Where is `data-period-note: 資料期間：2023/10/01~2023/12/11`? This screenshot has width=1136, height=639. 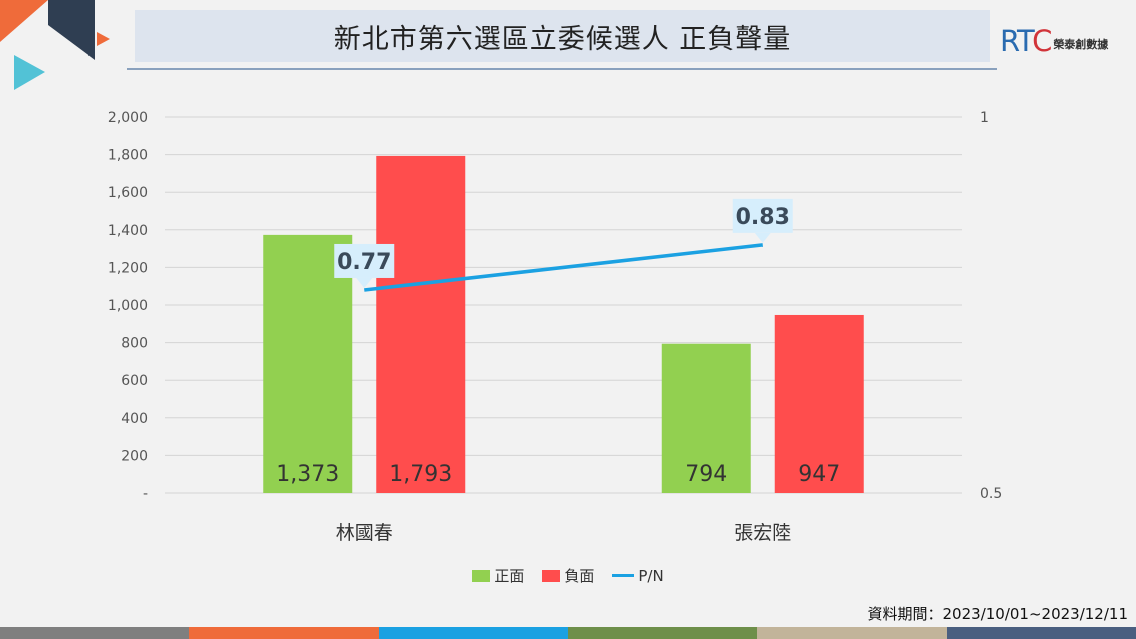
data-period-note: 資料期間：2023/10/01~2023/12/11 is located at coordinates (997, 614).